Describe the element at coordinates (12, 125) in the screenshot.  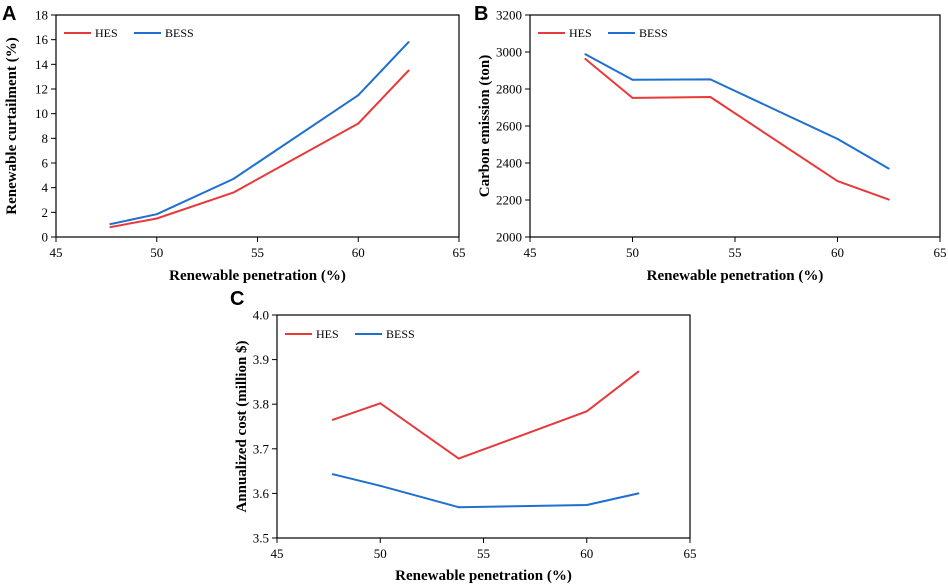
I see `y-axis-title: Renewable curtailment (%)` at that location.